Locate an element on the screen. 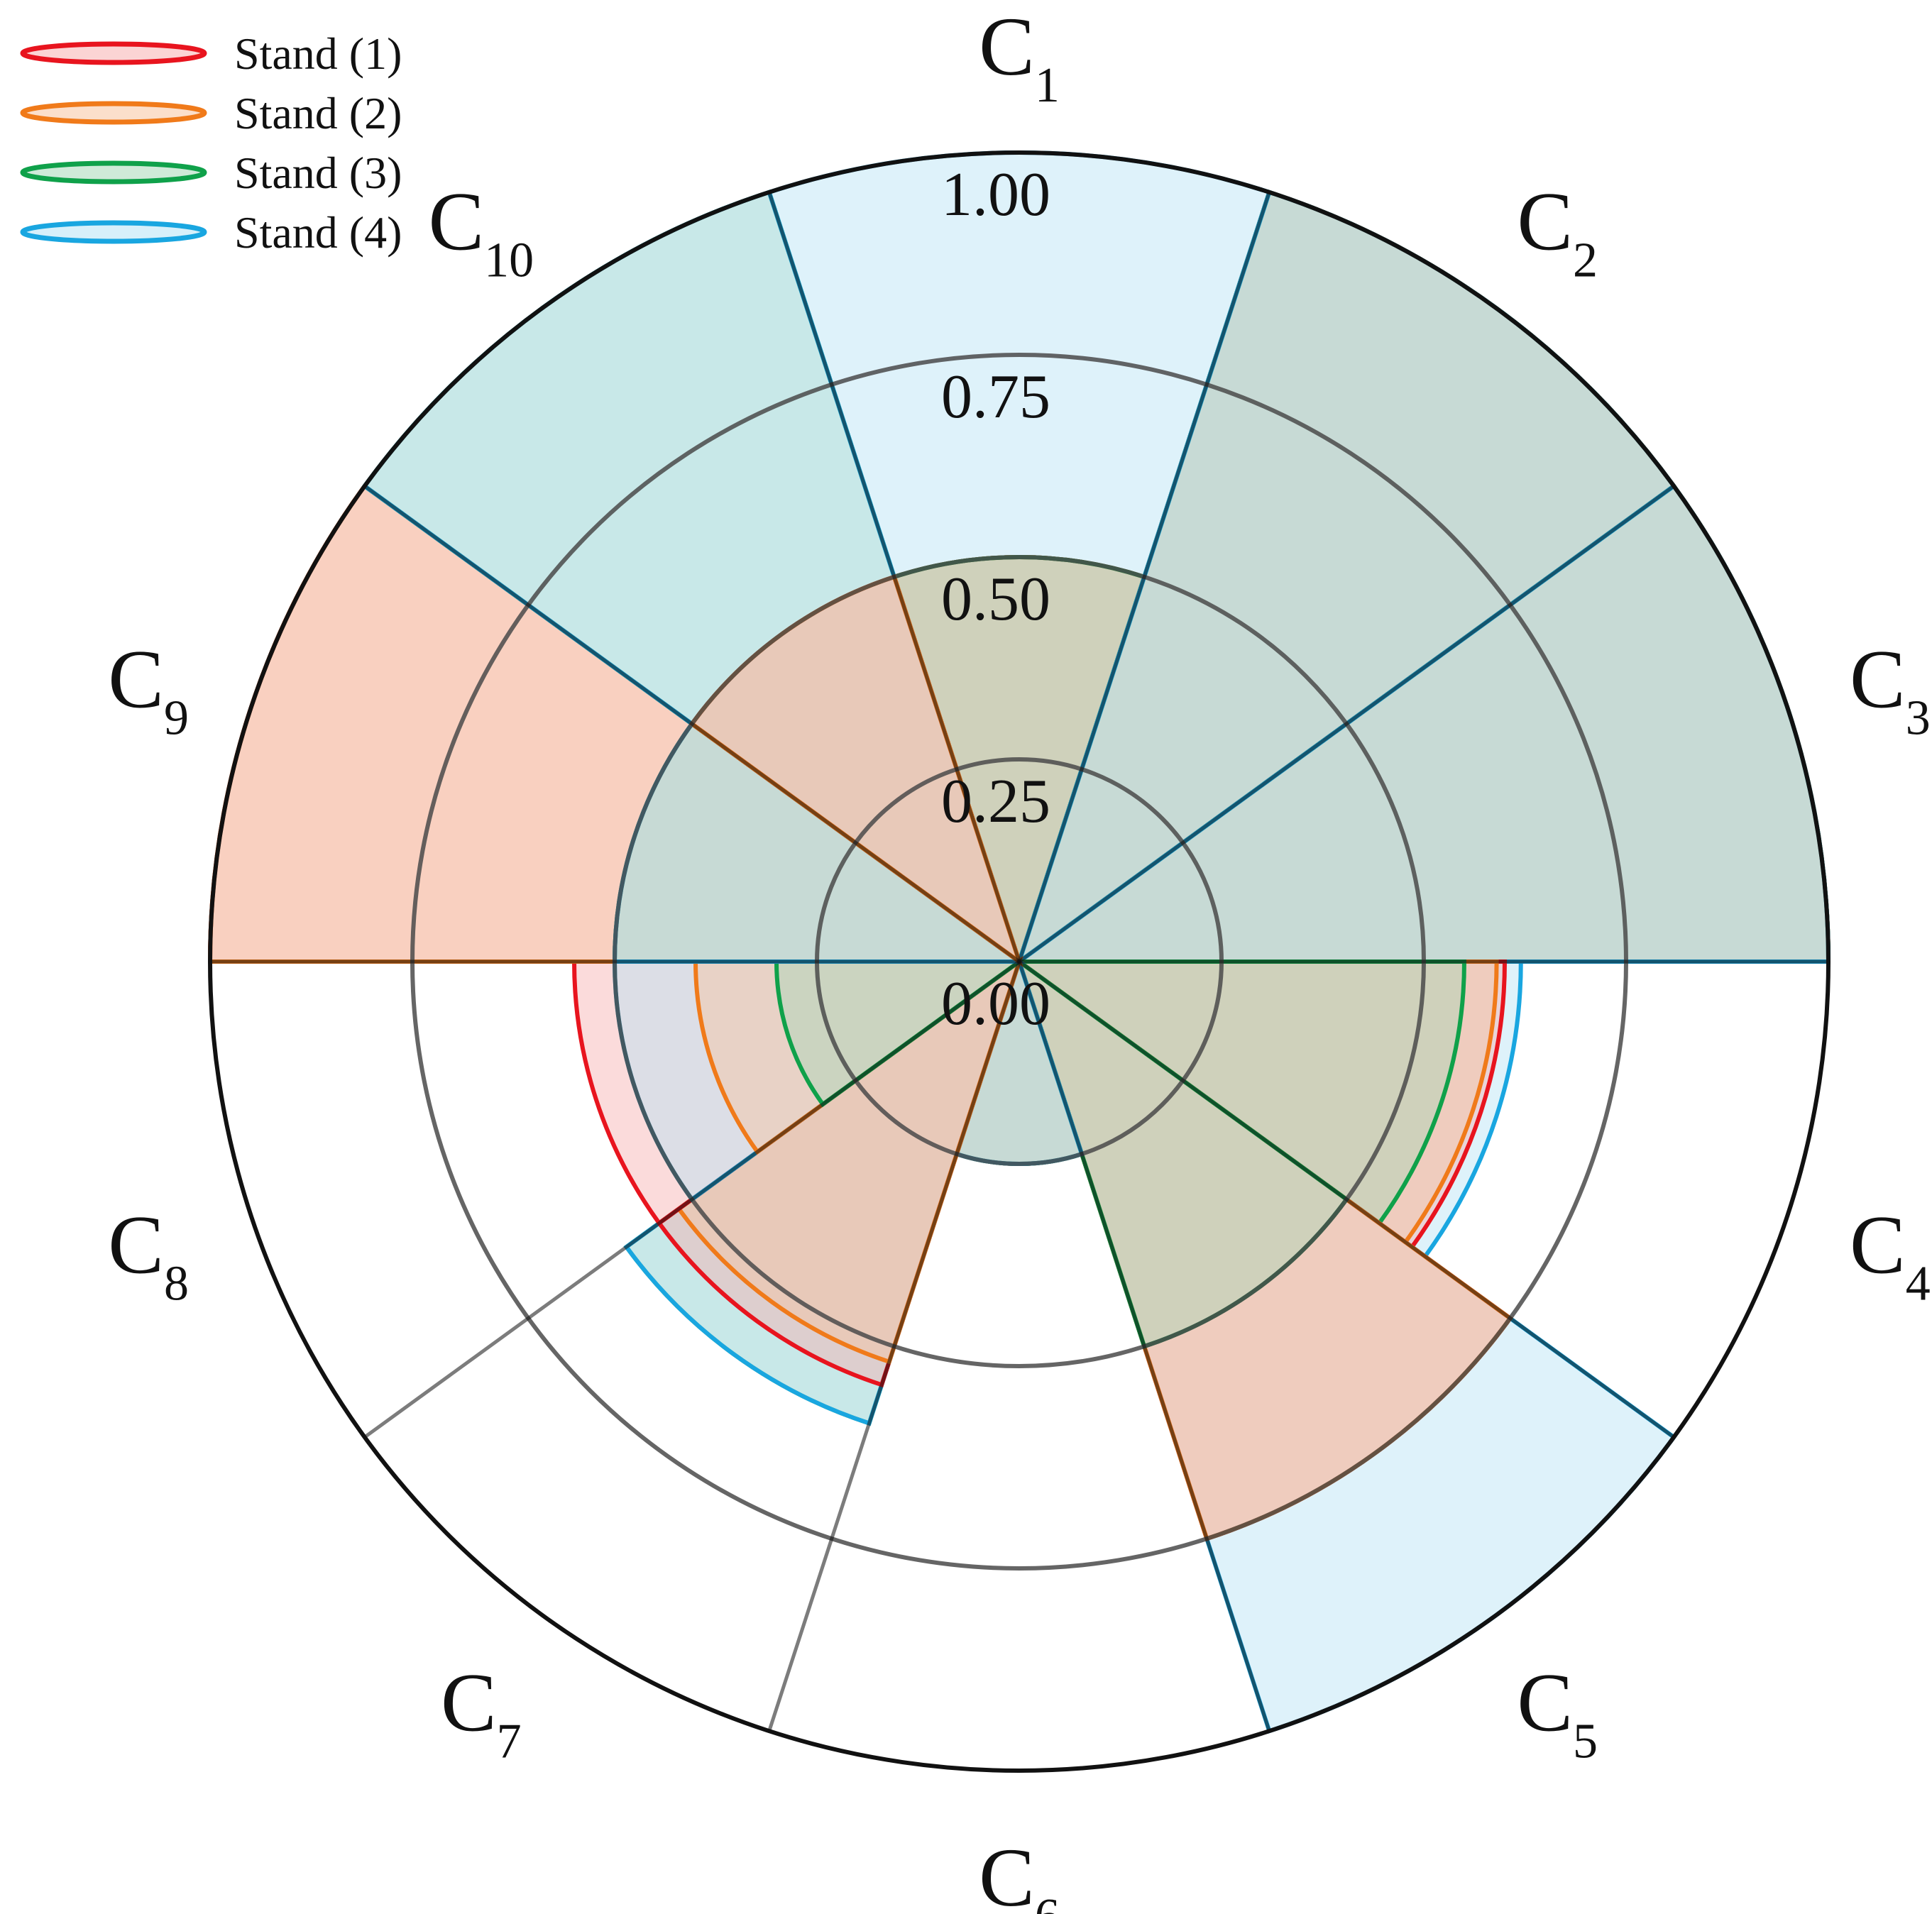 Image resolution: width=1932 pixels, height=1914 pixels. category-label-c8: C8 is located at coordinates (148, 1255).